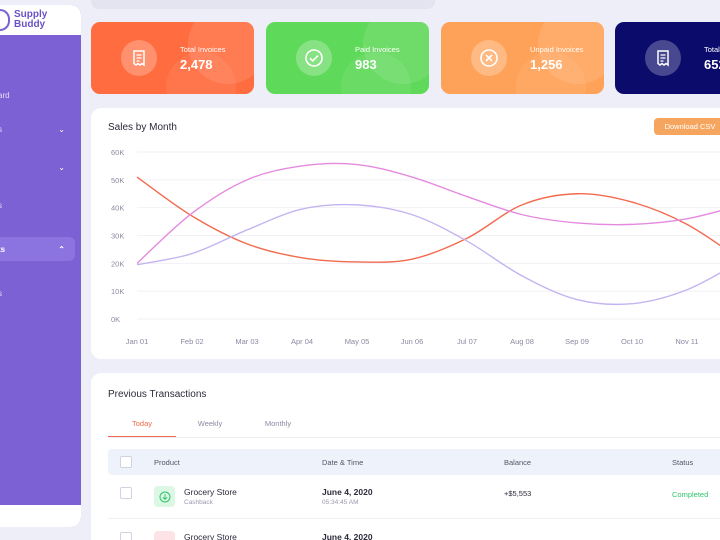 Image resolution: width=720 pixels, height=540 pixels. What do you see at coordinates (518, 462) in the screenshot?
I see `header-balance: Balance` at bounding box center [518, 462].